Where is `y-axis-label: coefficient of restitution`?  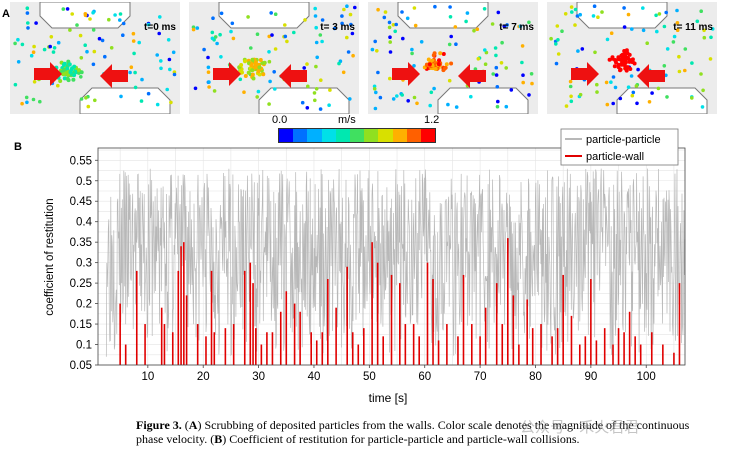 y-axis-label: coefficient of restitution is located at coordinates (50, 256).